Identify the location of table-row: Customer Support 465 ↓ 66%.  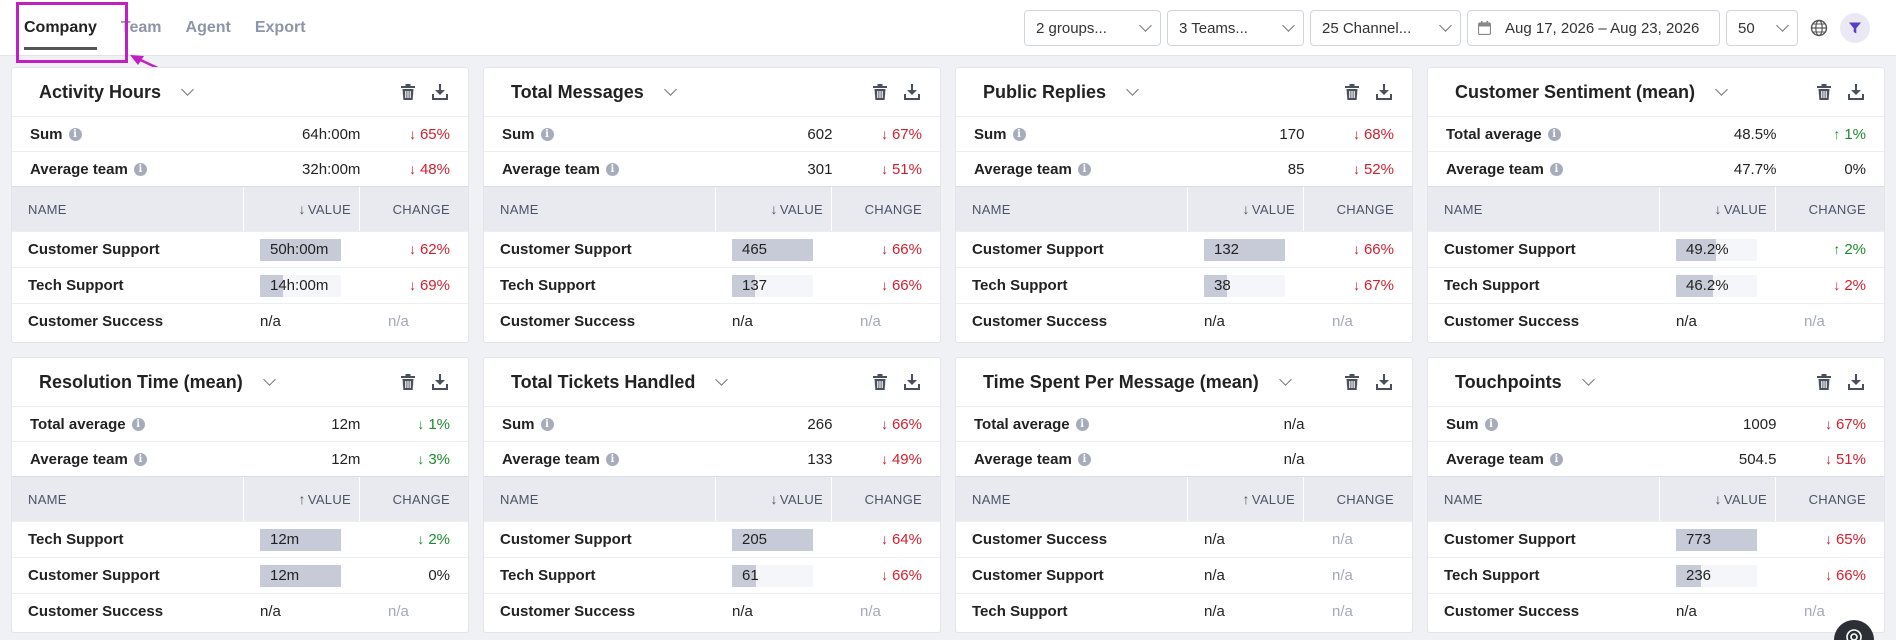
(712, 249).